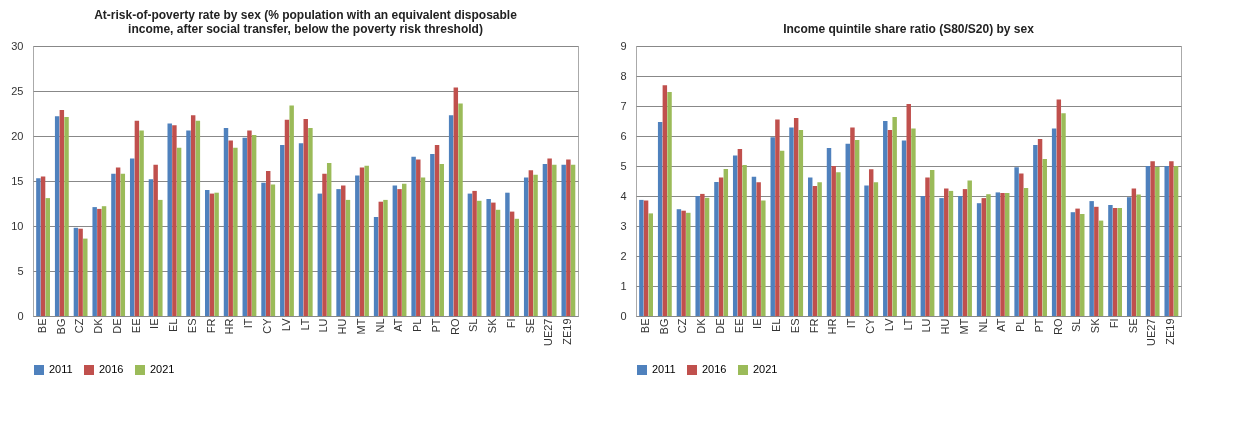  What do you see at coordinates (17, 90) in the screenshot?
I see `y-tick-label: 25` at bounding box center [17, 90].